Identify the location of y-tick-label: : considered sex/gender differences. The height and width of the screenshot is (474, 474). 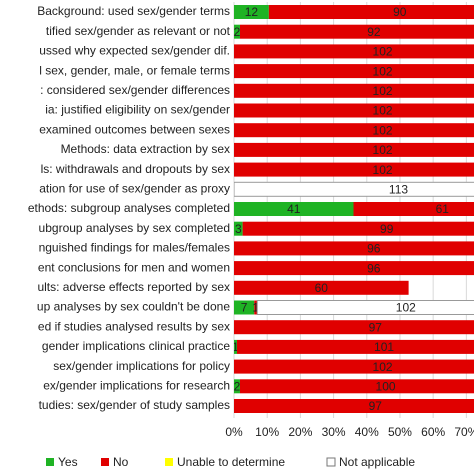
(135, 90).